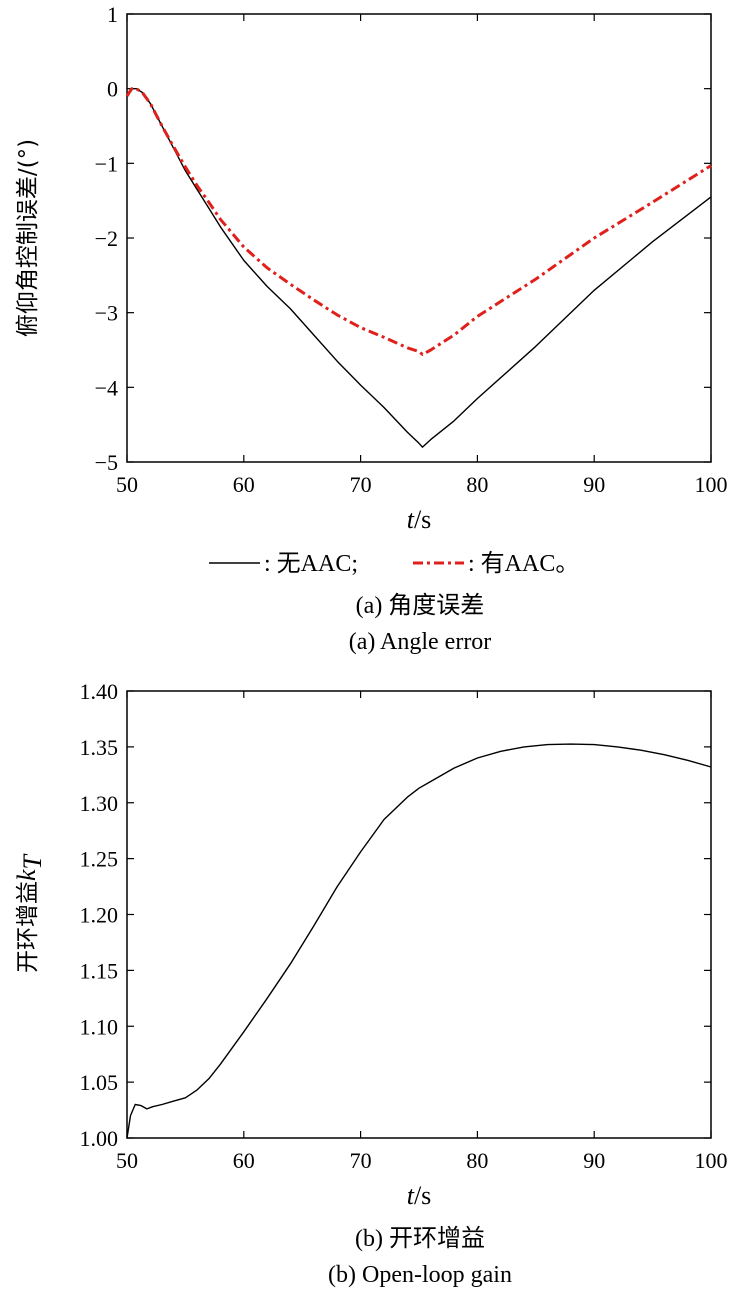  Describe the element at coordinates (311, 564) in the screenshot. I see `legend-label-no-aac: : 无AAC;` at that location.